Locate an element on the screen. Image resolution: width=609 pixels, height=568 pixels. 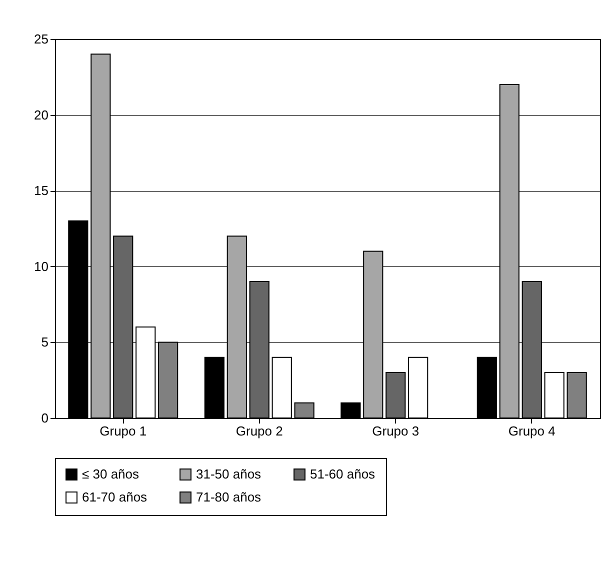
legend-label: 71-80 años is located at coordinates (229, 497).